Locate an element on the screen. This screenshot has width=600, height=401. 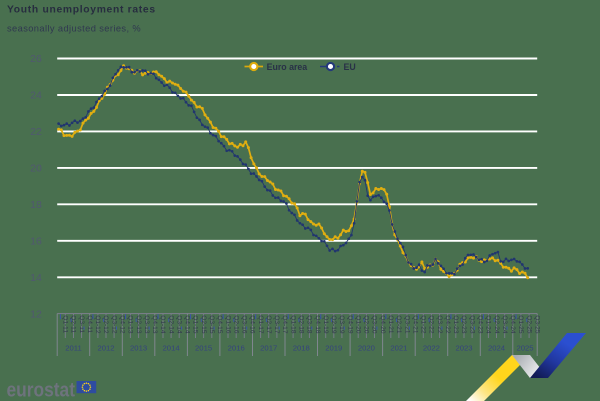
svg-text: Q2-21 is located at coordinates (398, 324).